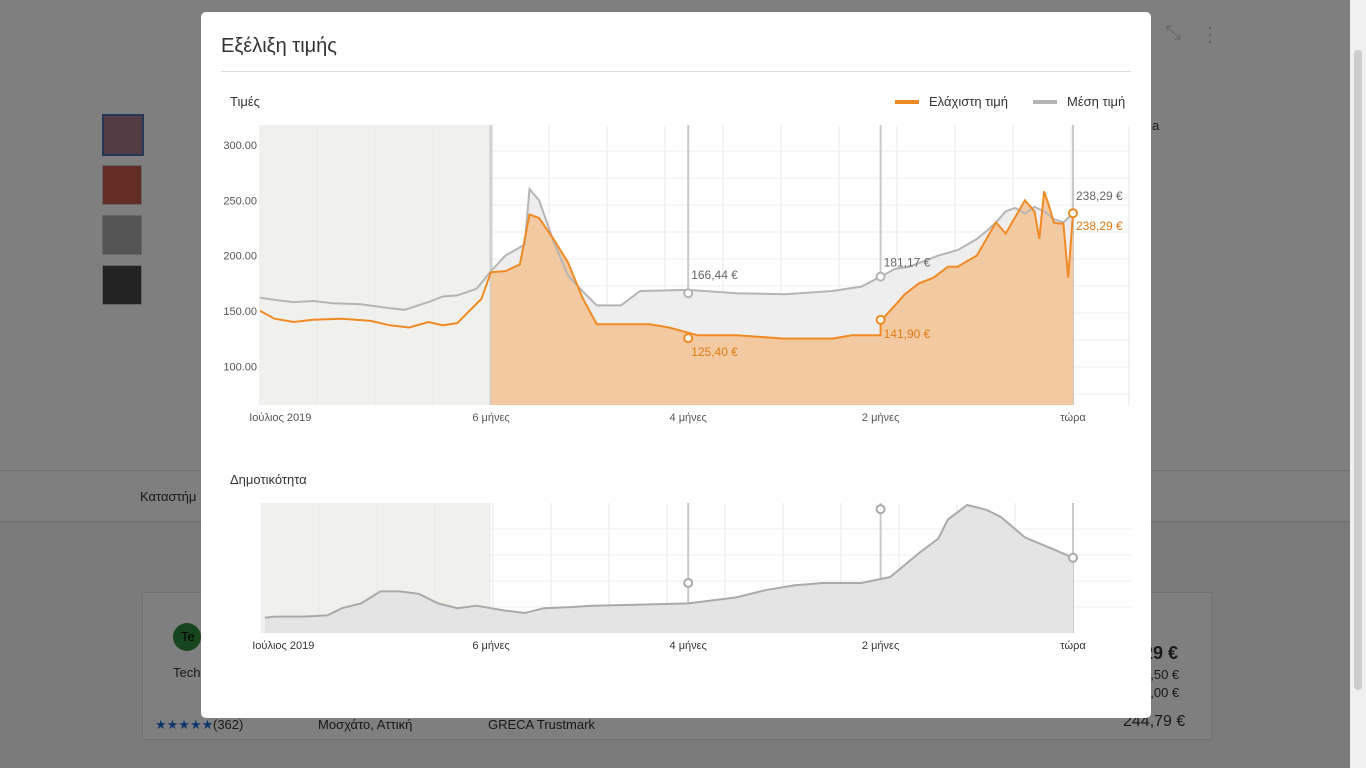 This screenshot has height=768, width=1366. Describe the element at coordinates (1096, 101) in the screenshot. I see `legend-avg-price-label: Μέση τιμή` at that location.